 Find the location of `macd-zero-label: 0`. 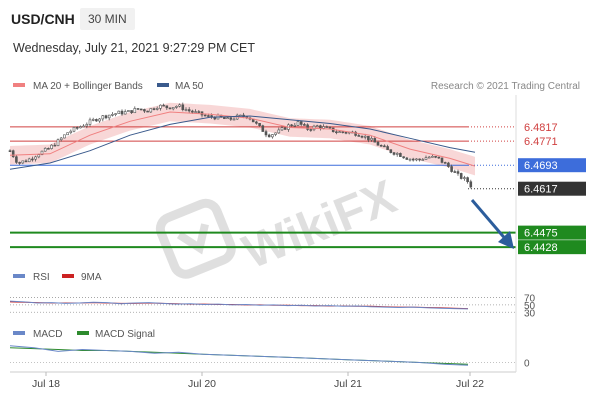

macd-zero-label: 0 is located at coordinates (527, 363).